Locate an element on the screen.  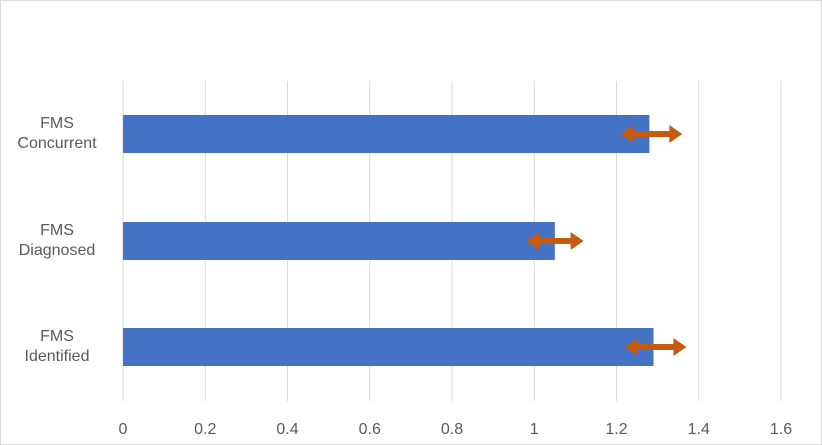
category-label: FMS Diagnosed is located at coordinates (57, 240).